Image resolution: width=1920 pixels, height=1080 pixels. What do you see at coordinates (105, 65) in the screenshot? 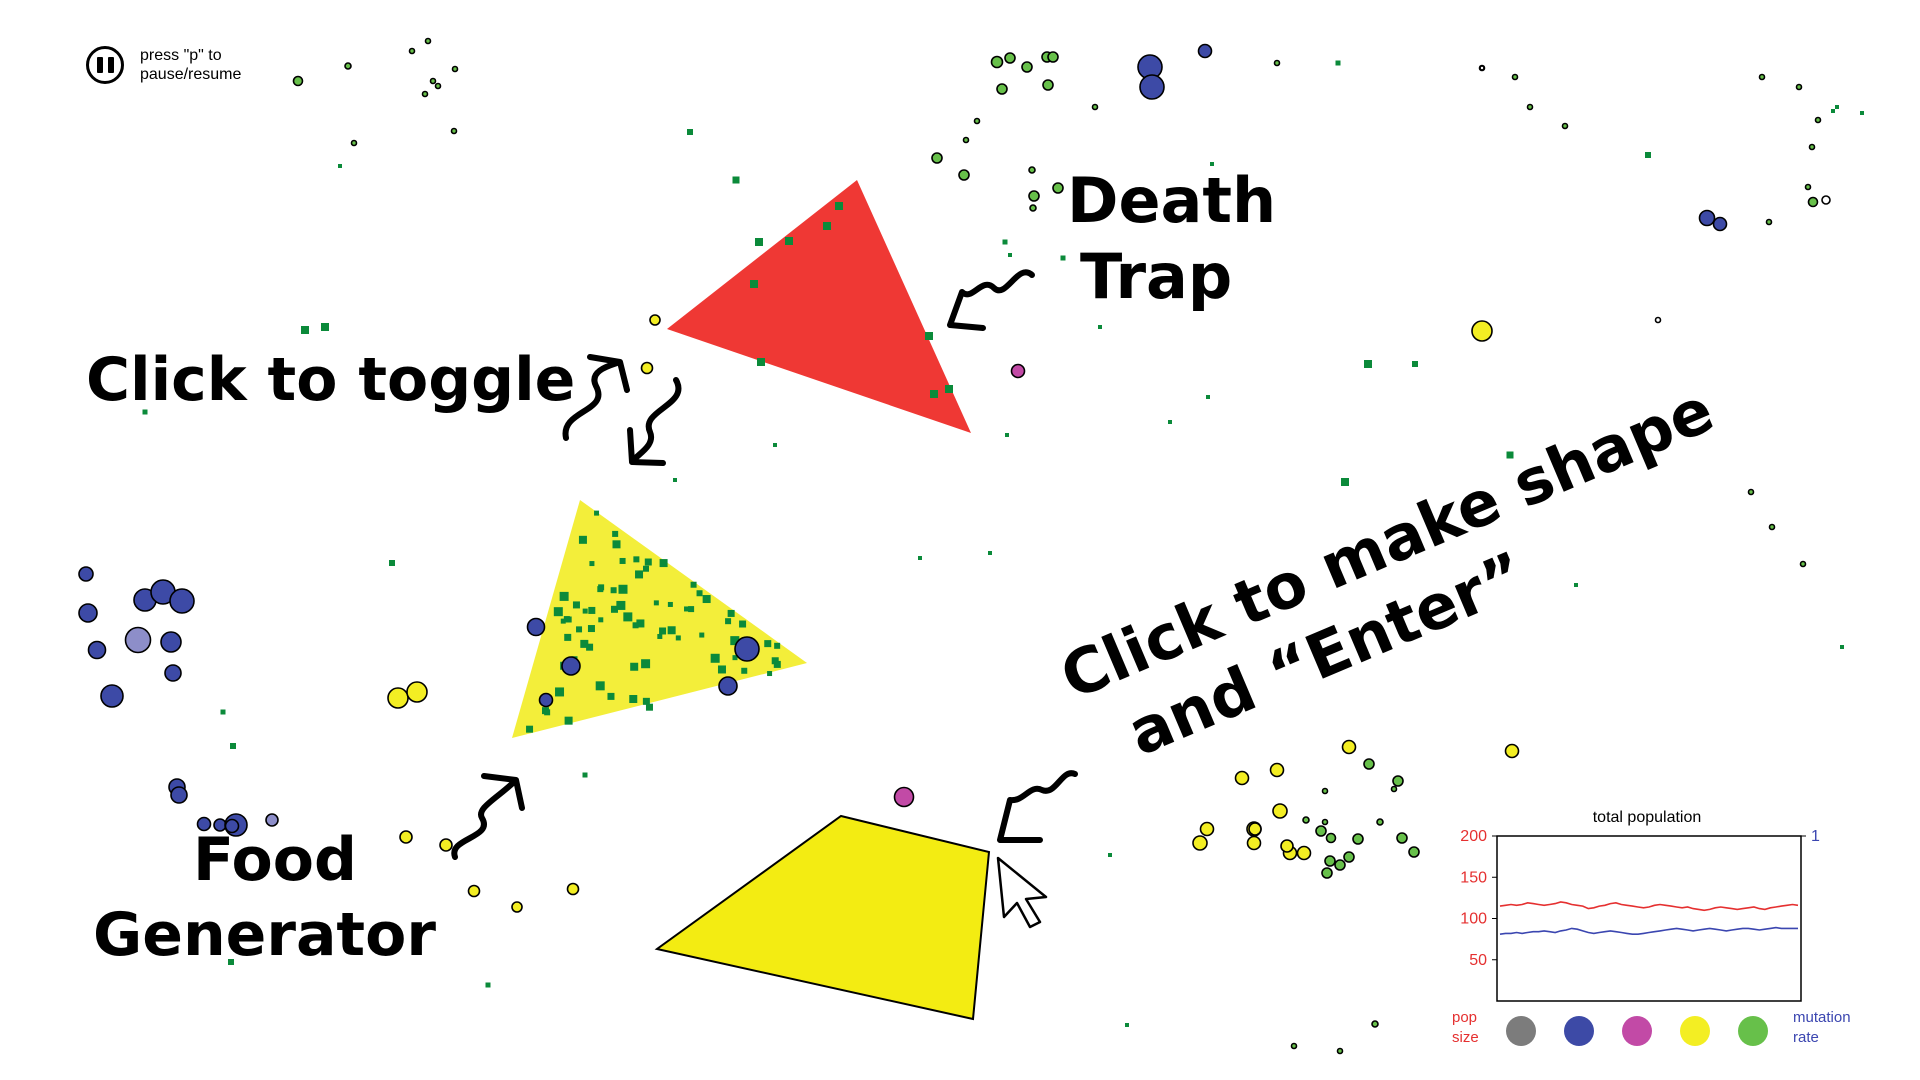
I see `pause-button` at bounding box center [105, 65].